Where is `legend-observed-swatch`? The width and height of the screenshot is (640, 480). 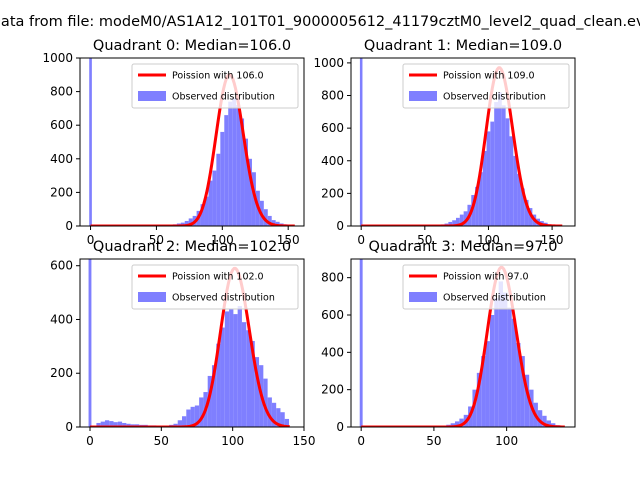 legend-observed-swatch is located at coordinates (152, 297).